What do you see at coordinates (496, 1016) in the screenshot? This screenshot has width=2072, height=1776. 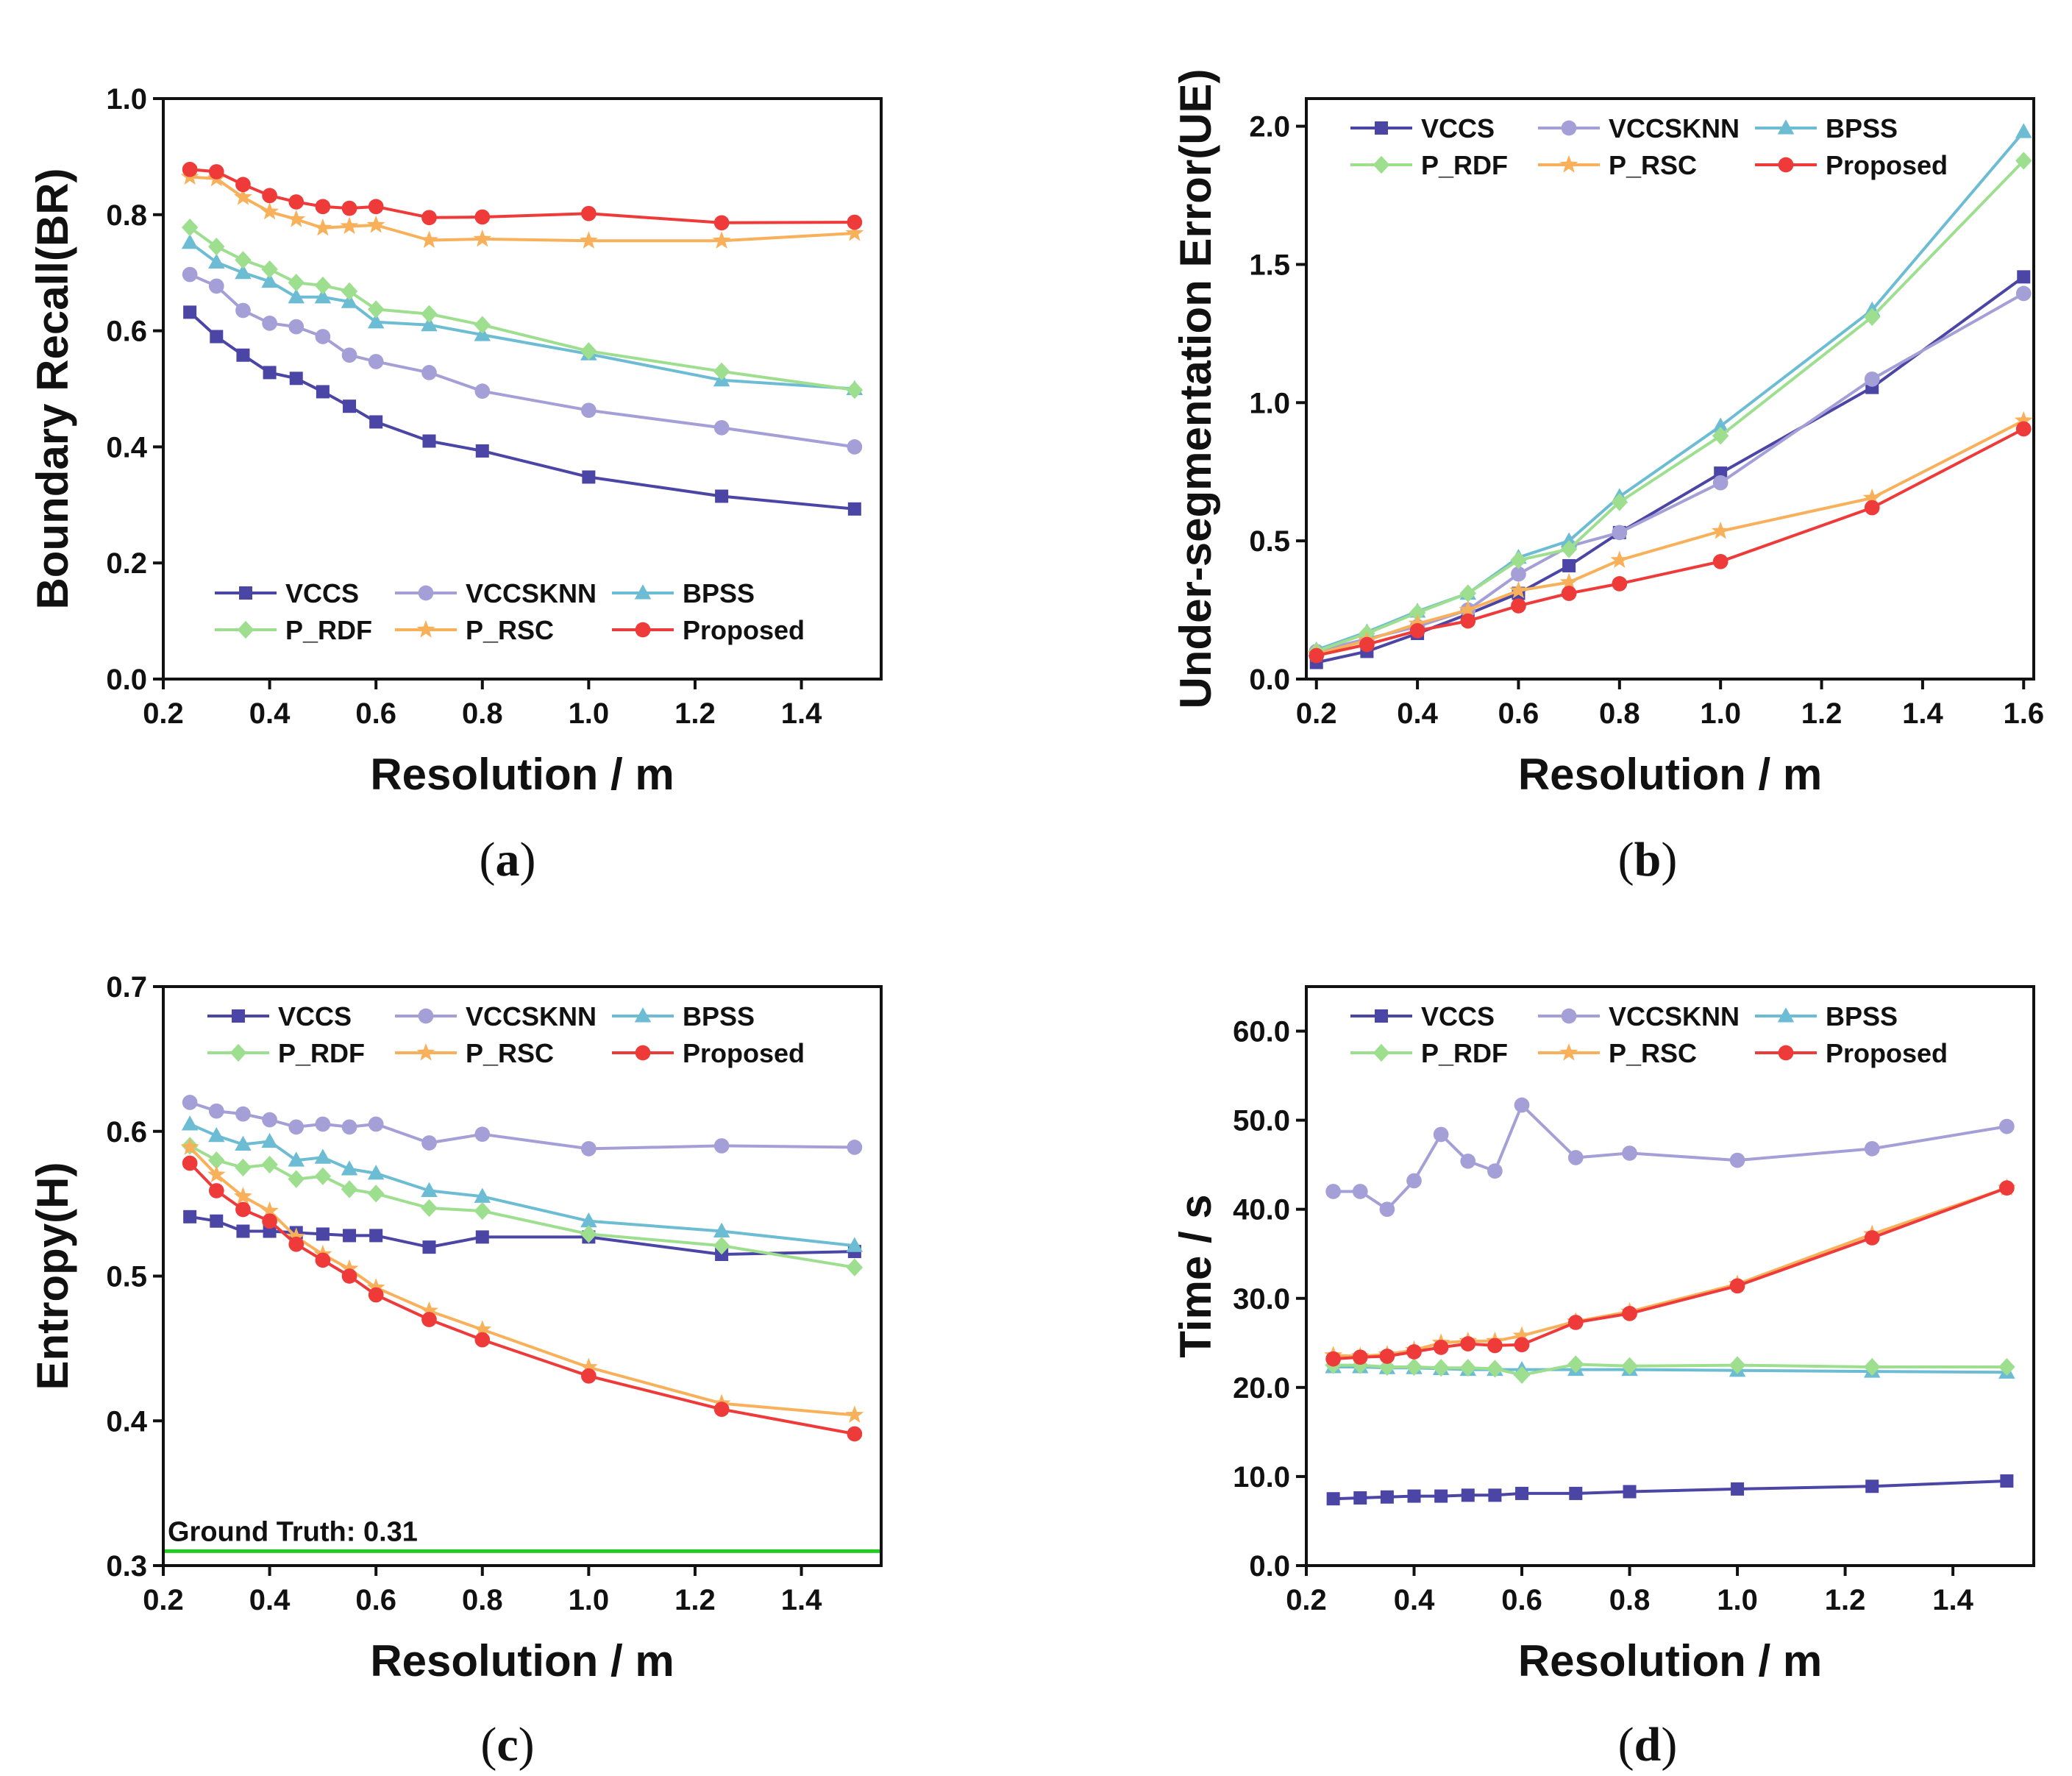 I see `legend-item-vccsknn: VCCSKNN` at bounding box center [496, 1016].